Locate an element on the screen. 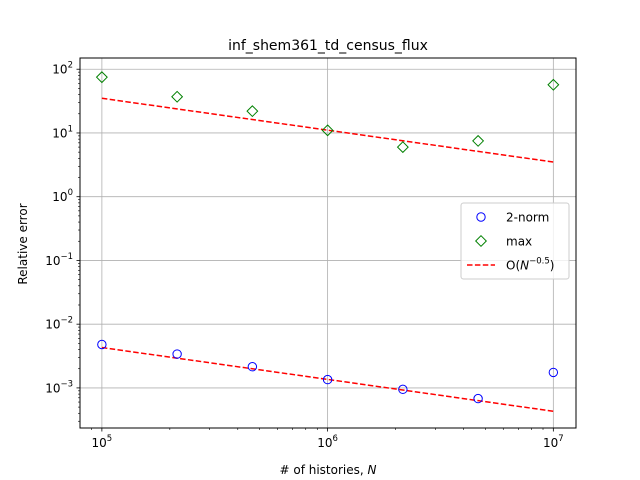 The width and height of the screenshot is (640, 480). y-tick-label-3: 10⁰ is located at coordinates (62, 196).